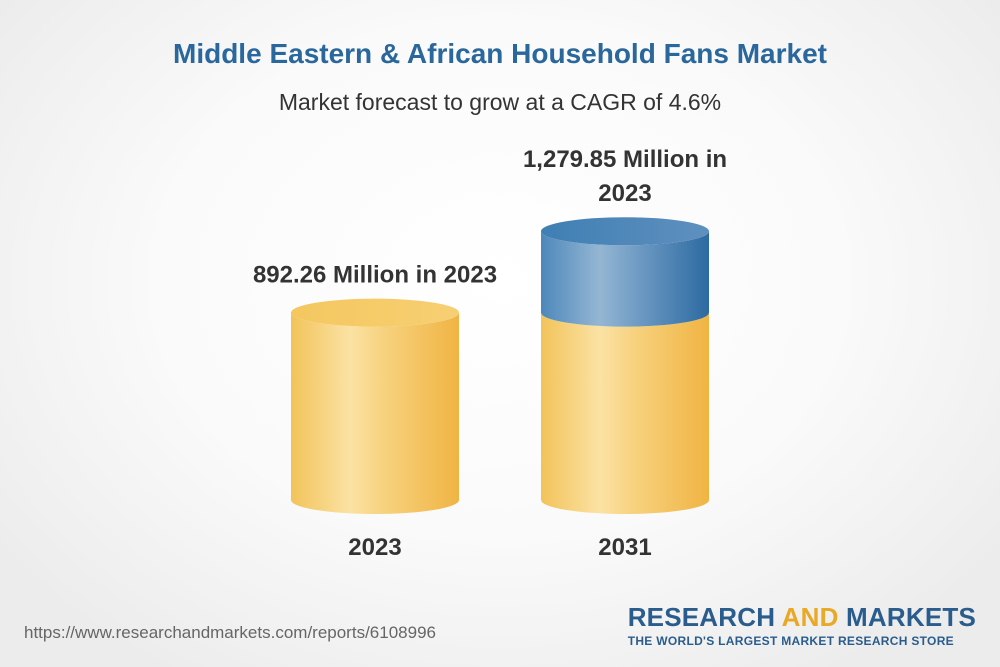  I want to click on bar-2031-top, so click(625, 231).